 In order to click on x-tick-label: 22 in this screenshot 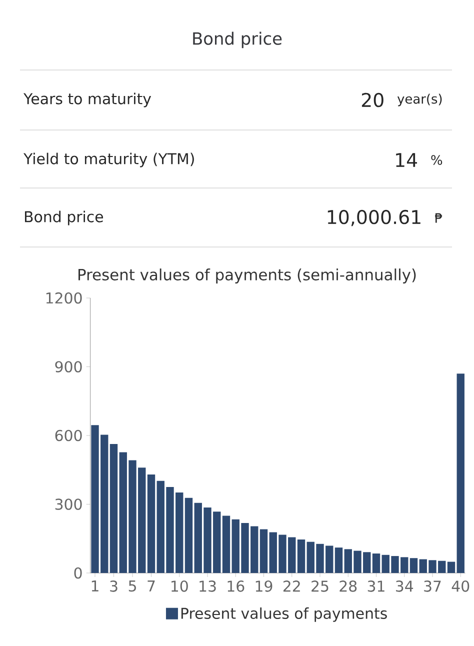, I will do `click(291, 586)`.